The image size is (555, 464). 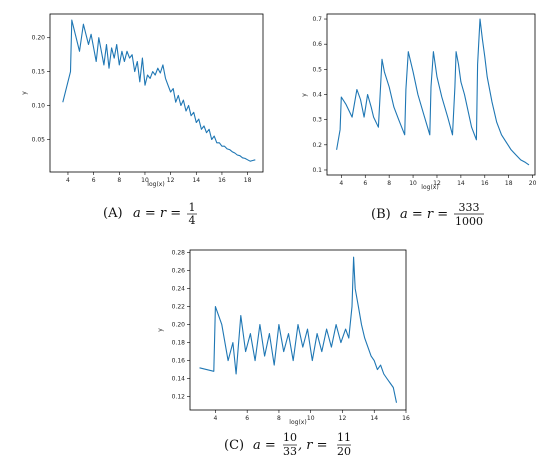 I want to click on panel-c-ytick-label: 0.22, so click(x=179, y=307).